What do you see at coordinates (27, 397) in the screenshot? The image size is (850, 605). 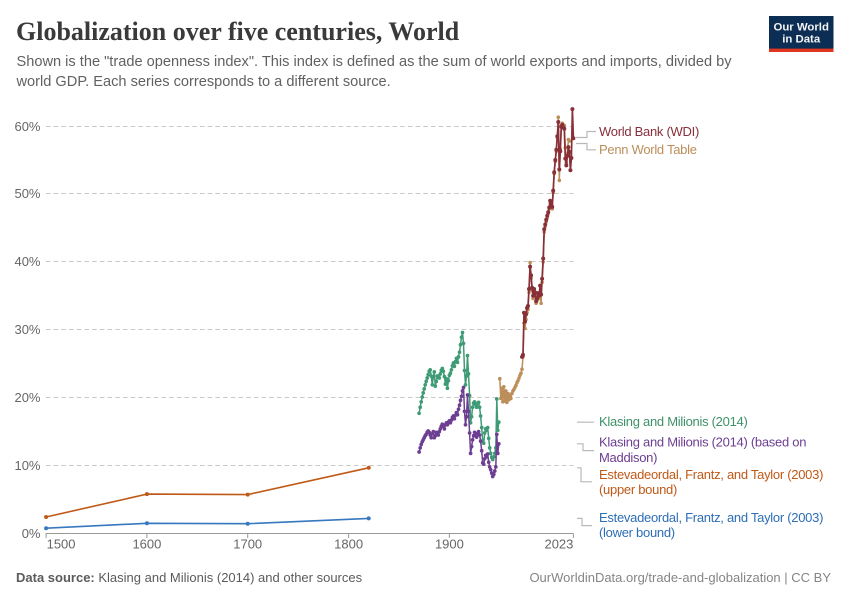 I see `svg-text: 20%` at bounding box center [27, 397].